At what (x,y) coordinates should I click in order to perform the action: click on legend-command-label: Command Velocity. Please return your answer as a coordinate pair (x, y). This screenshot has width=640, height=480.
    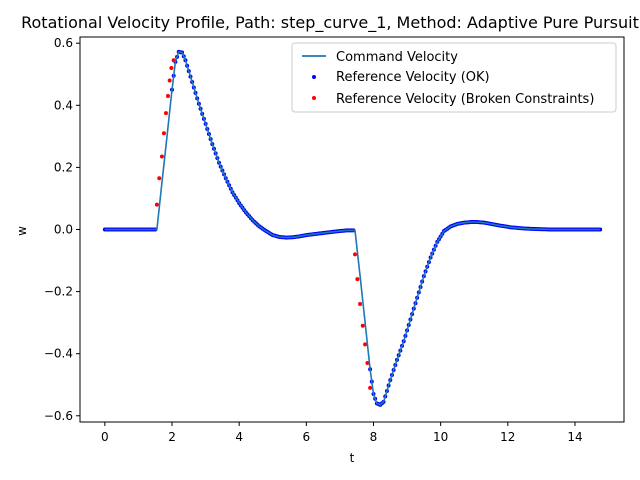
    Looking at the image, I should click on (397, 57).